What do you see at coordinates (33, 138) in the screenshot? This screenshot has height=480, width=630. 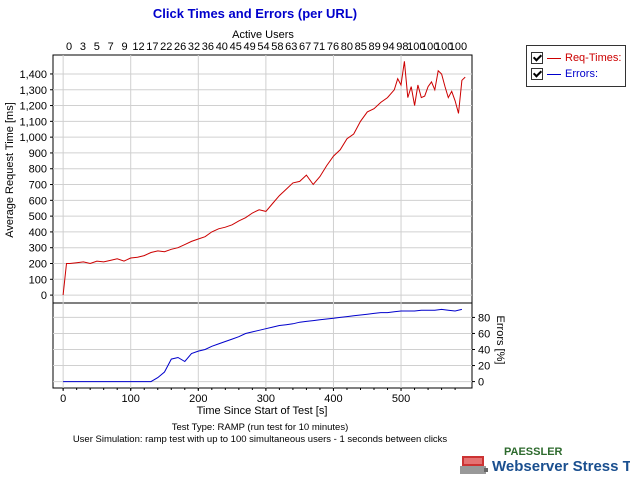 I see `y-tick-label: 1,000` at bounding box center [33, 138].